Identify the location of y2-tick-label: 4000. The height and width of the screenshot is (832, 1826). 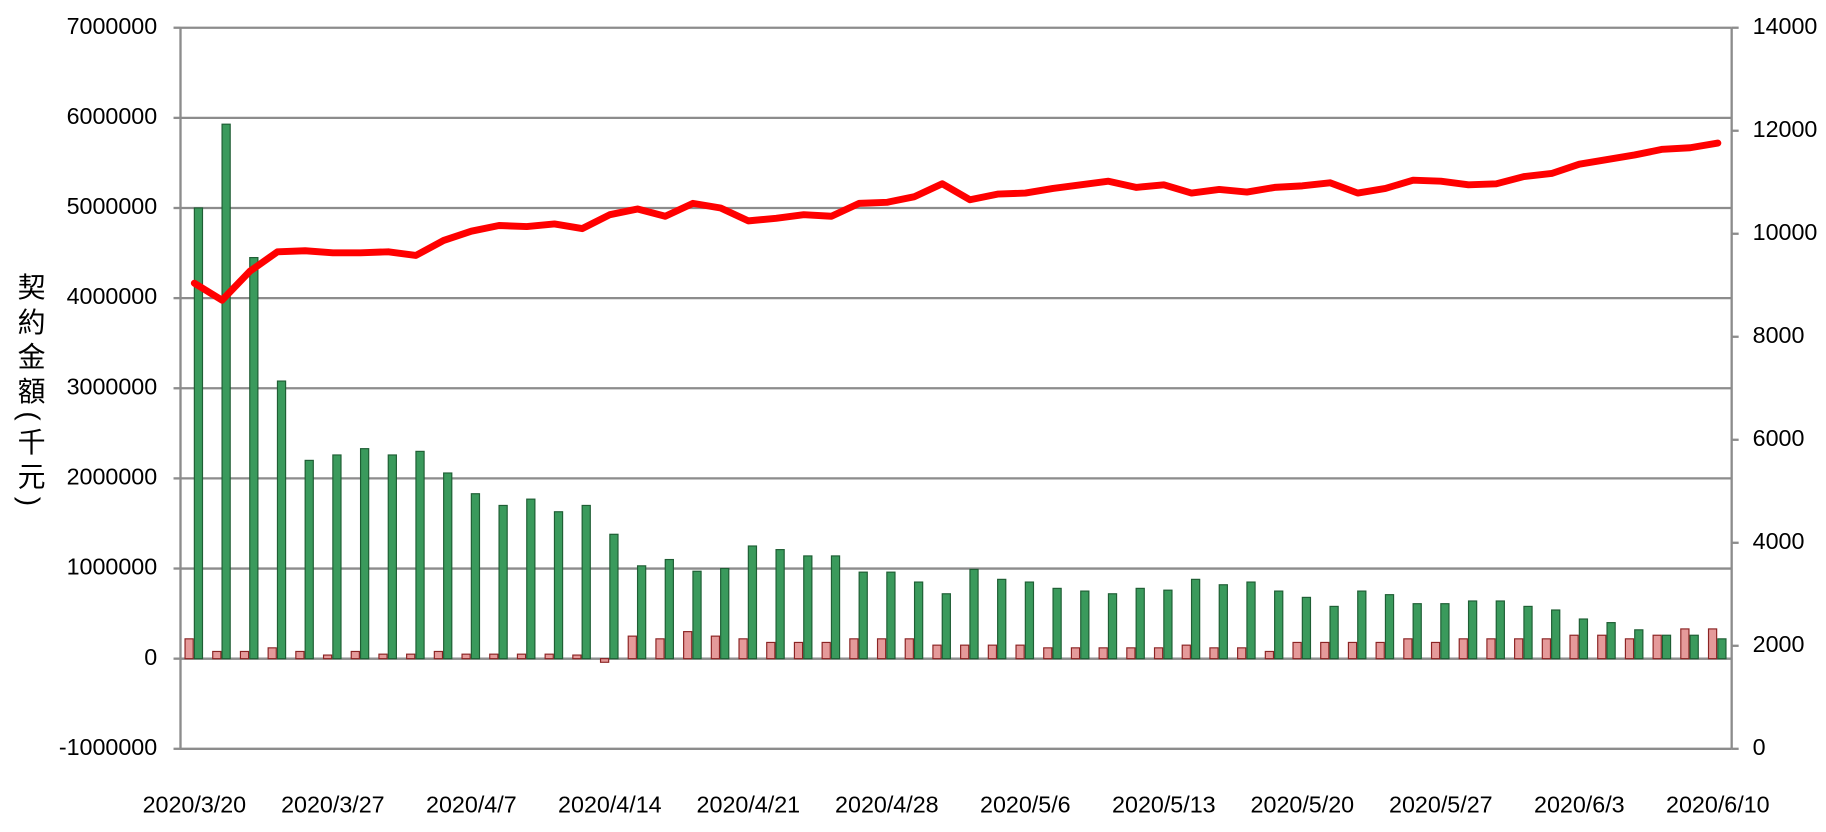
(1779, 541).